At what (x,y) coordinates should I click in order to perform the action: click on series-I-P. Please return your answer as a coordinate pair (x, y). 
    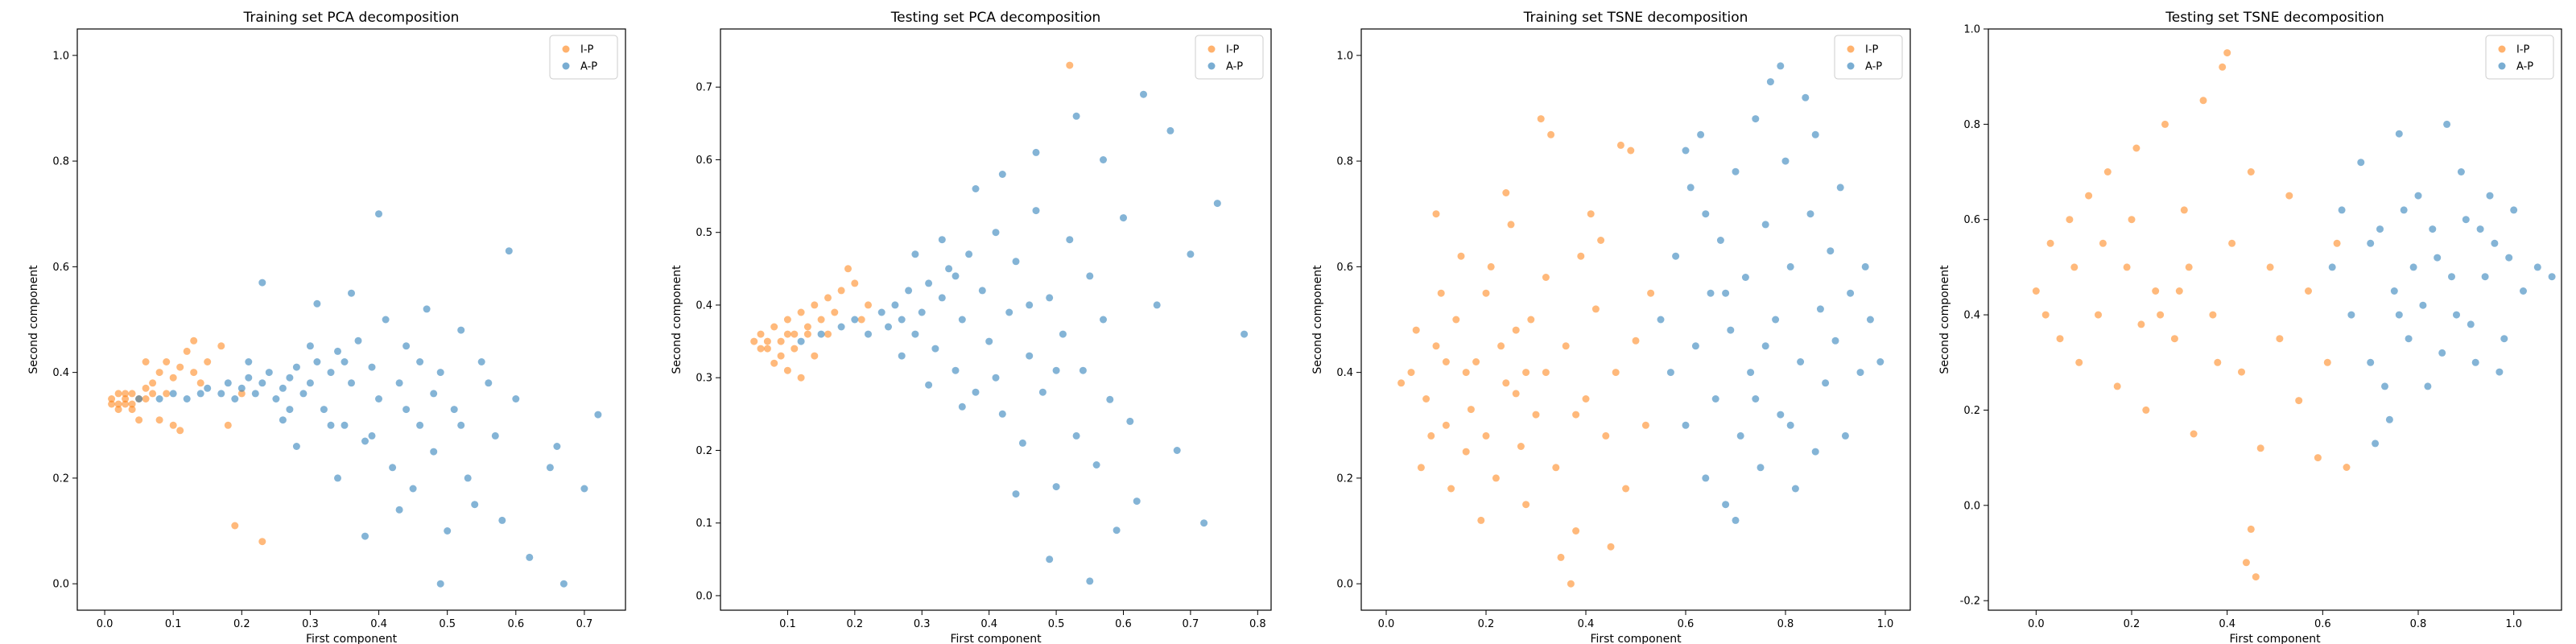
    Looking at the image, I should click on (187, 441).